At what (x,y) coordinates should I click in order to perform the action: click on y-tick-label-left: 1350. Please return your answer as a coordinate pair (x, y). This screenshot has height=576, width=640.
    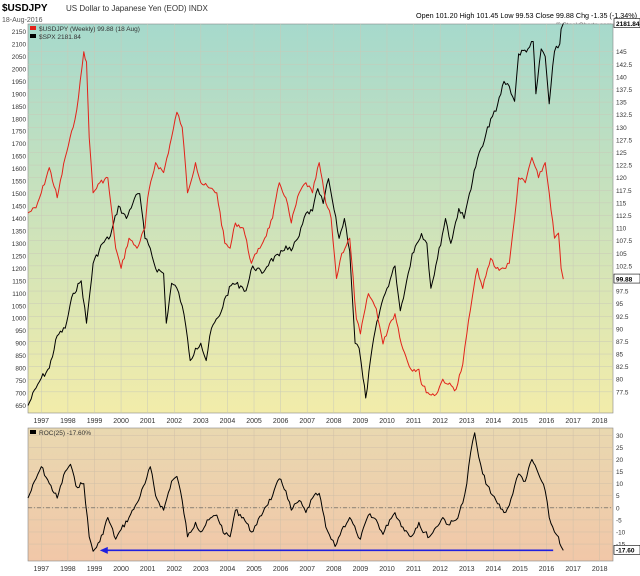
    Looking at the image, I should click on (19, 231).